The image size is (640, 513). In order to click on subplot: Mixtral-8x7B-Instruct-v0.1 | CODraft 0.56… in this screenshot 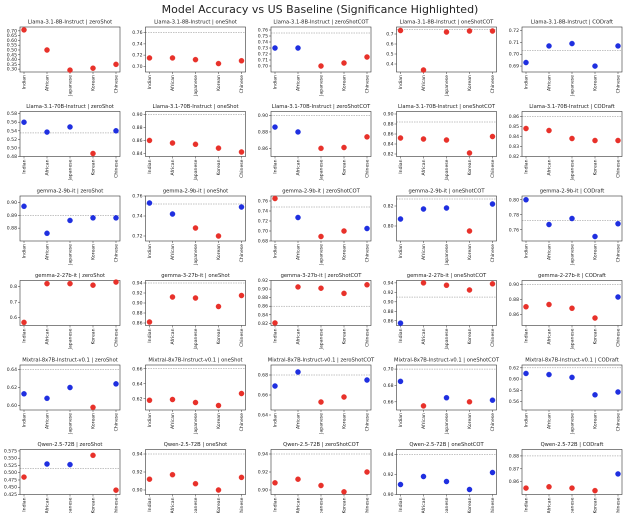, I will do `click(566, 396)`.